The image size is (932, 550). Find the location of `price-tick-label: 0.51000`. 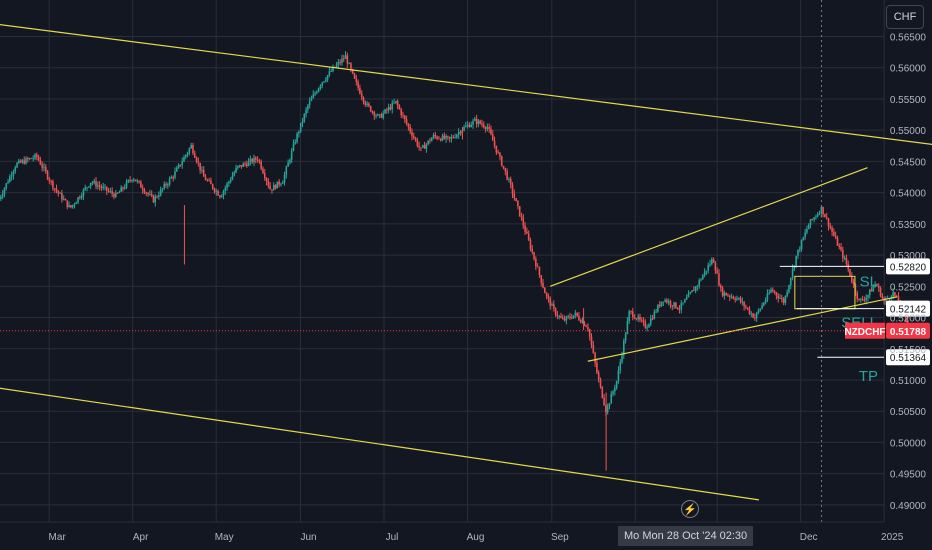

price-tick-label: 0.51000 is located at coordinates (908, 381).